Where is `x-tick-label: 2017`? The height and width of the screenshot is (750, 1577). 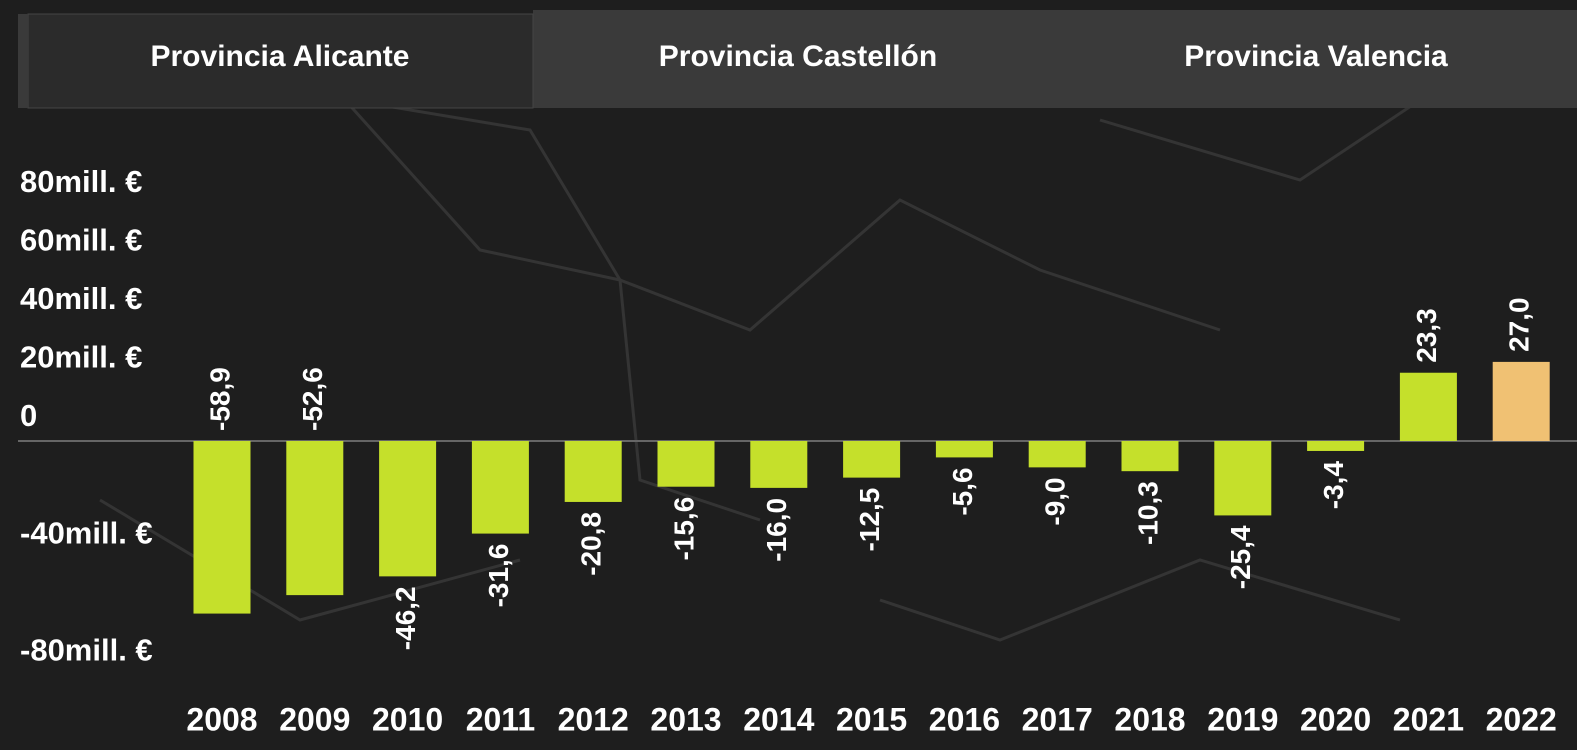
x-tick-label: 2017 is located at coordinates (1057, 719).